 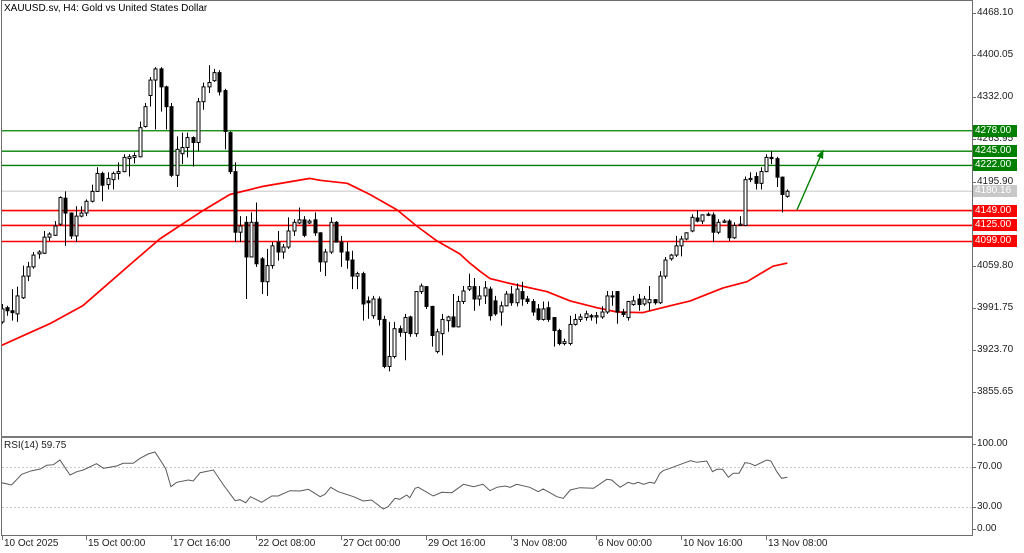 What do you see at coordinates (995, 241) in the screenshot?
I see `support-price-tag: 4099.00` at bounding box center [995, 241].